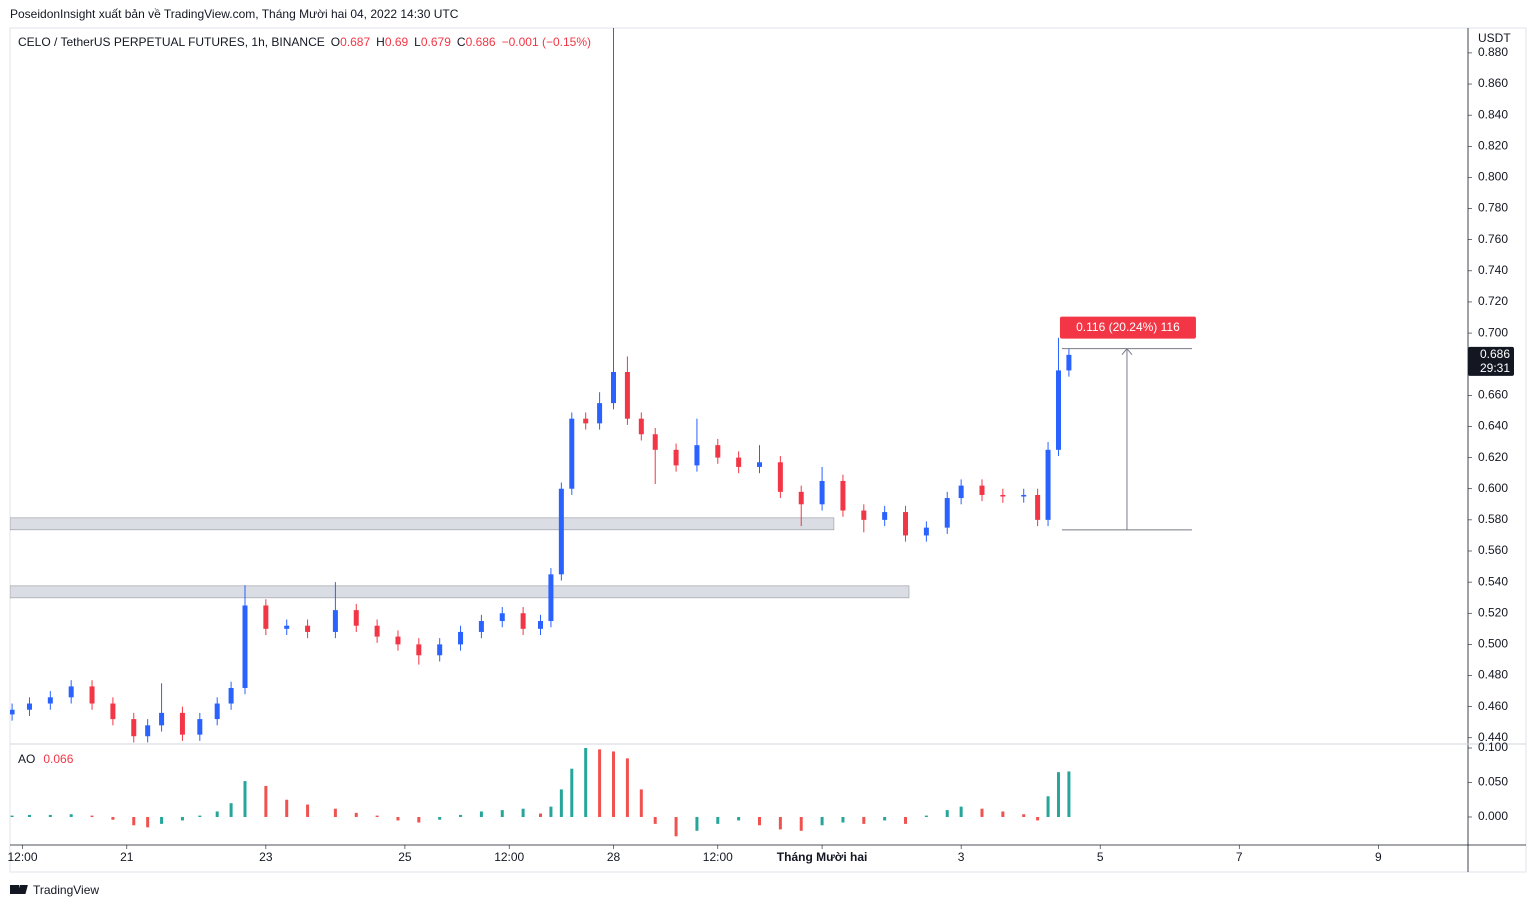  What do you see at coordinates (546, 42) in the screenshot?
I see `change: −0.001 (−0.15%)` at bounding box center [546, 42].